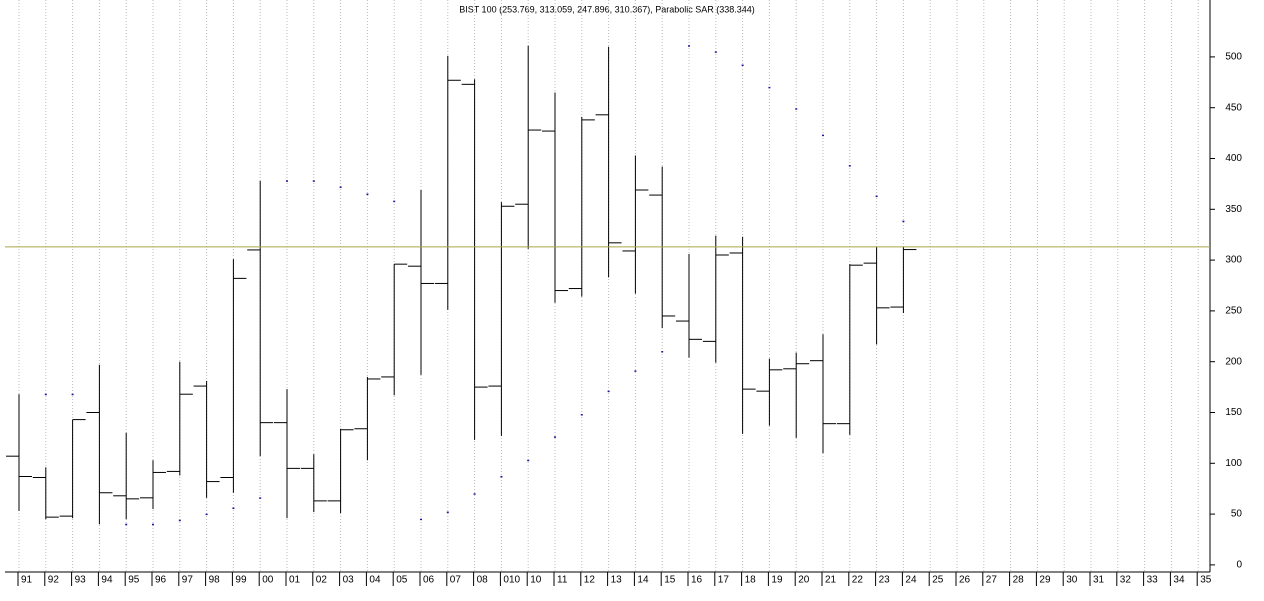 The width and height of the screenshot is (1264, 601). I want to click on x-tick-label: 13, so click(617, 580).